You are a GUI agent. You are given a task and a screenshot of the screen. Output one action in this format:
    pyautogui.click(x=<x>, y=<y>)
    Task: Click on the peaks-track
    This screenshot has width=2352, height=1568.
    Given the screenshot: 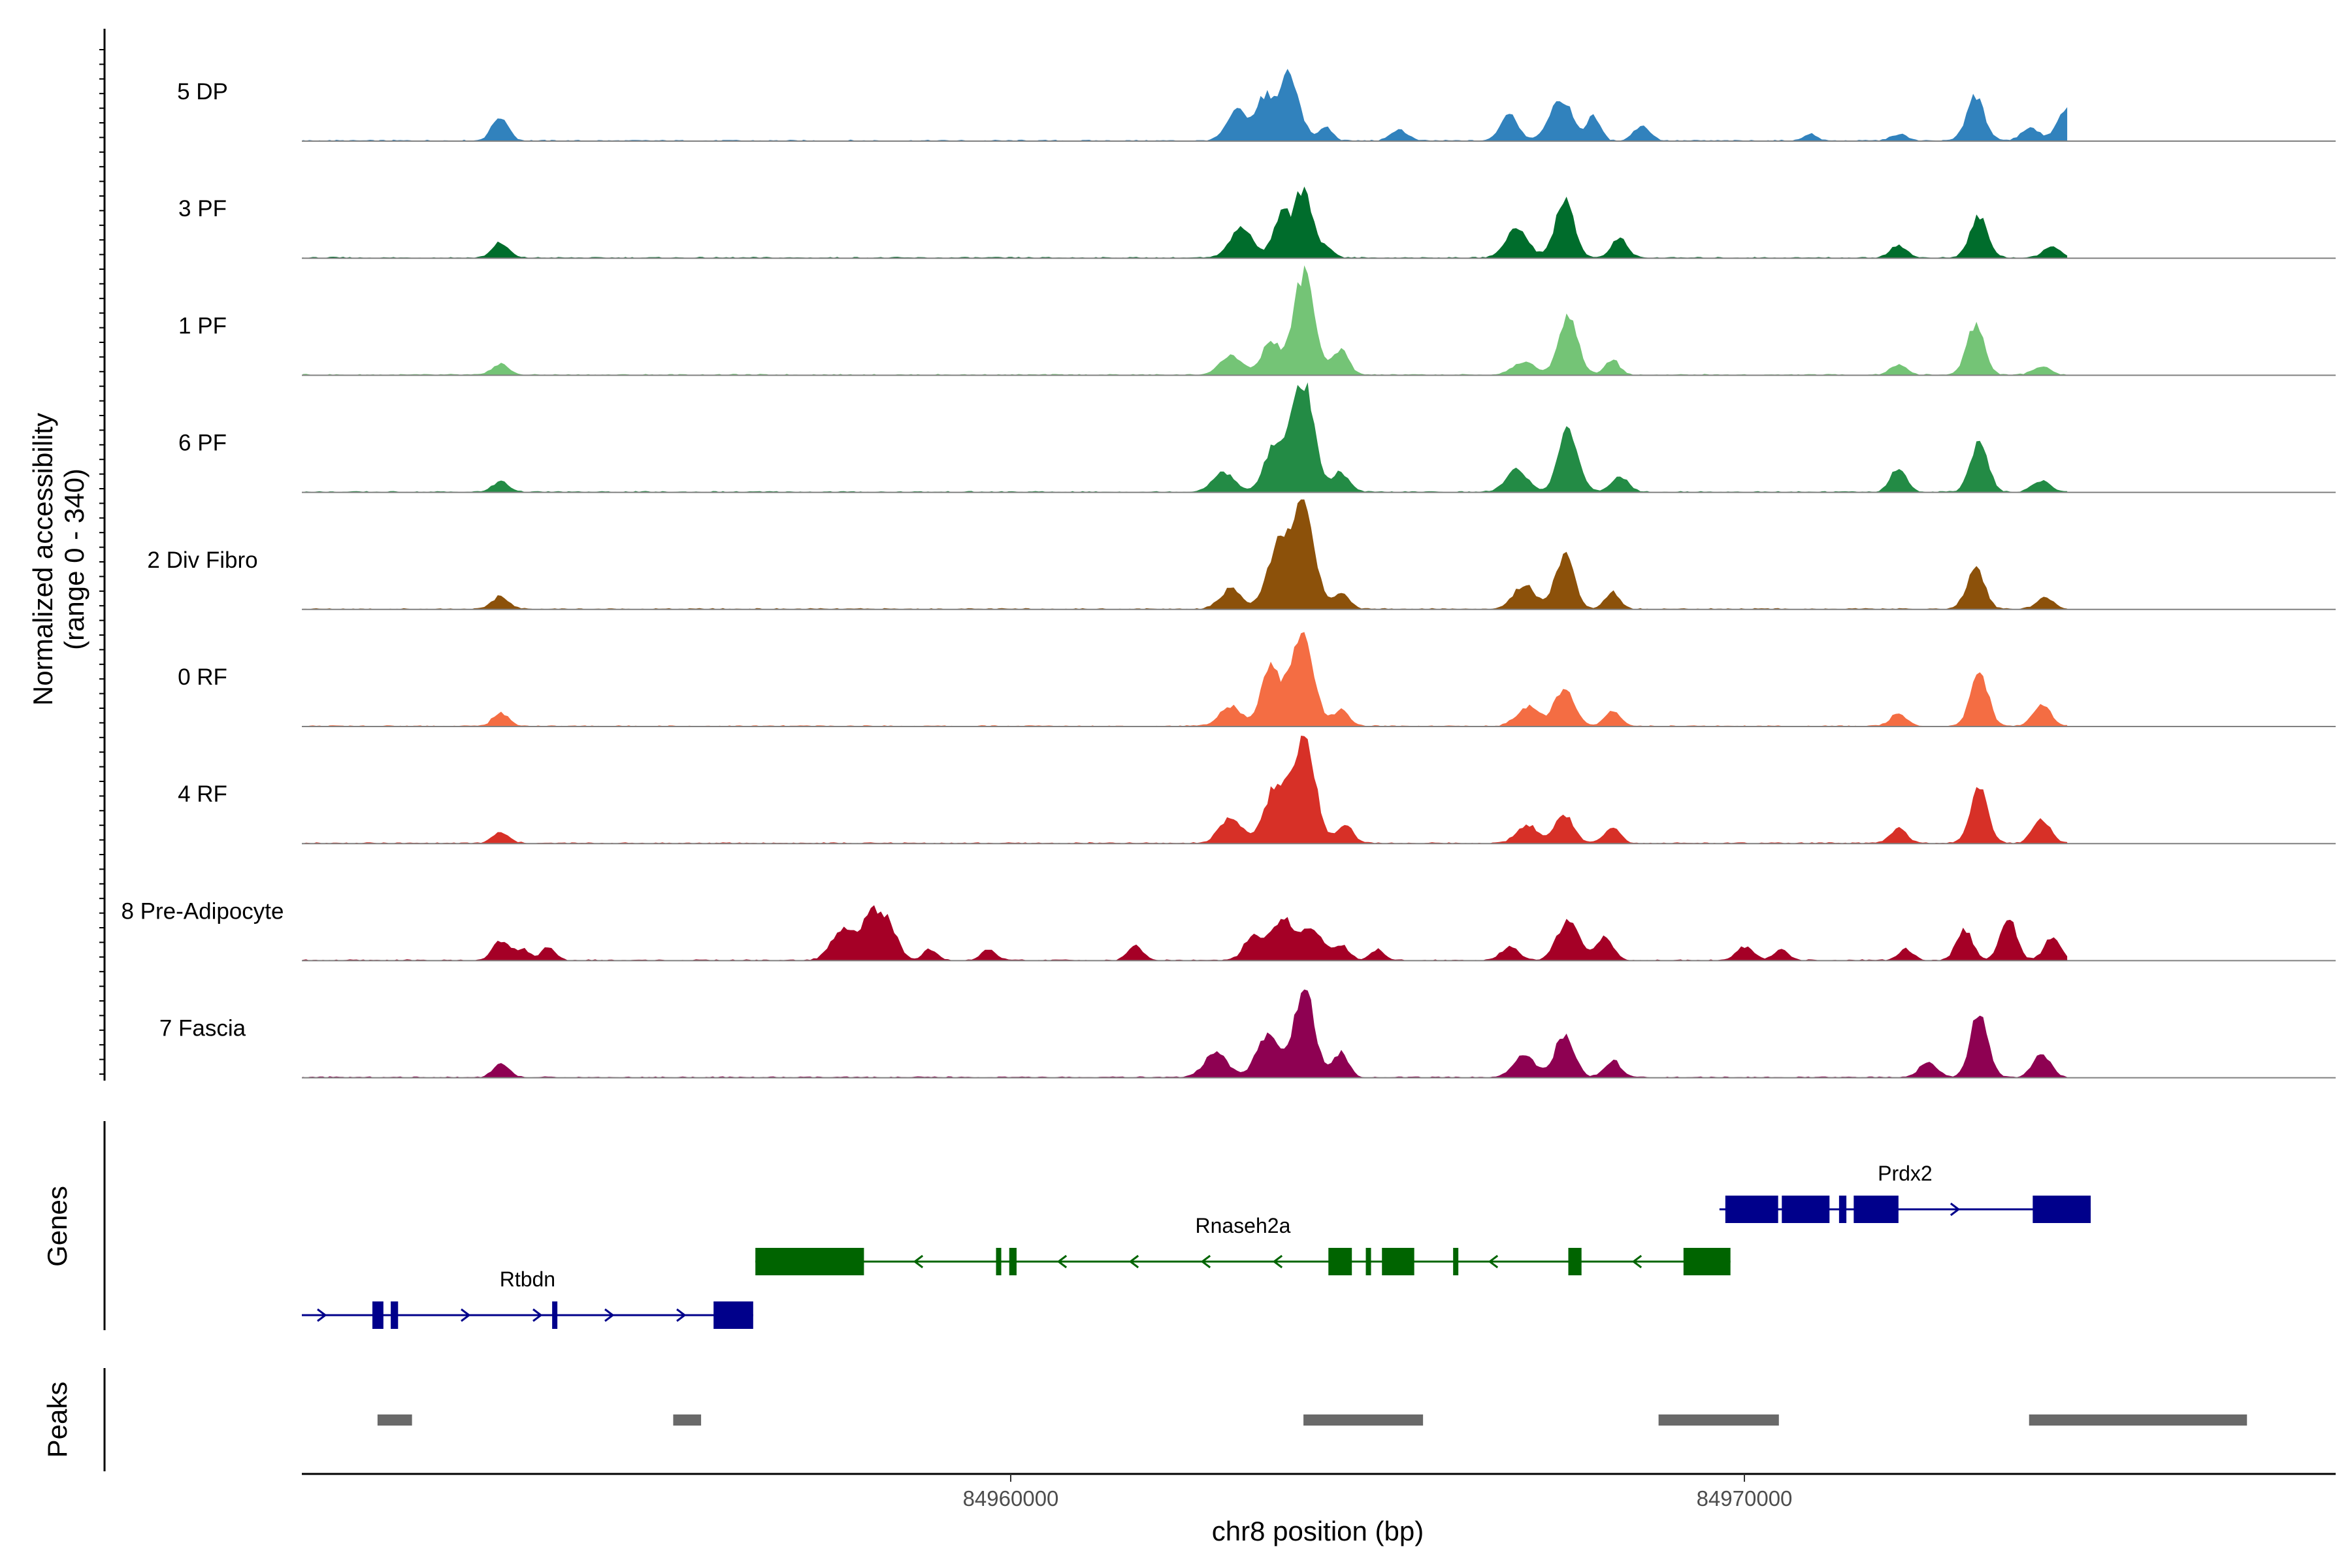 What is the action you would take?
    pyautogui.click(x=1175, y=1419)
    